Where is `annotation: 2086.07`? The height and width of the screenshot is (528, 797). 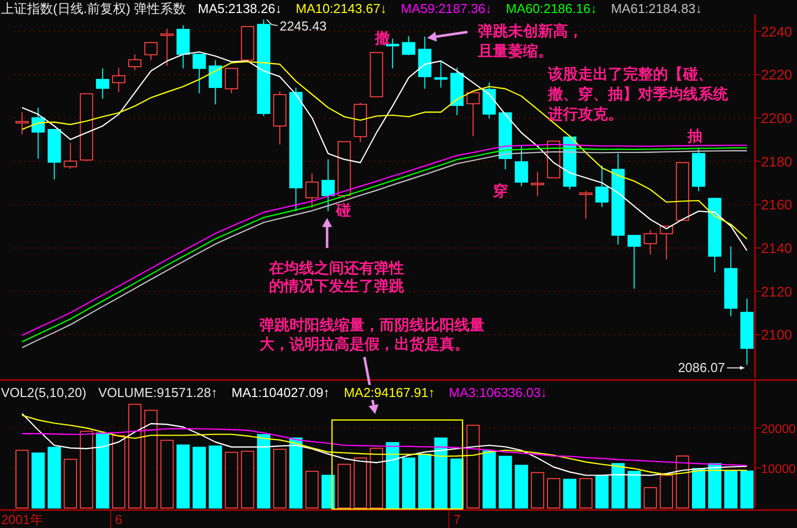
annotation: 2086.07 is located at coordinates (701, 367).